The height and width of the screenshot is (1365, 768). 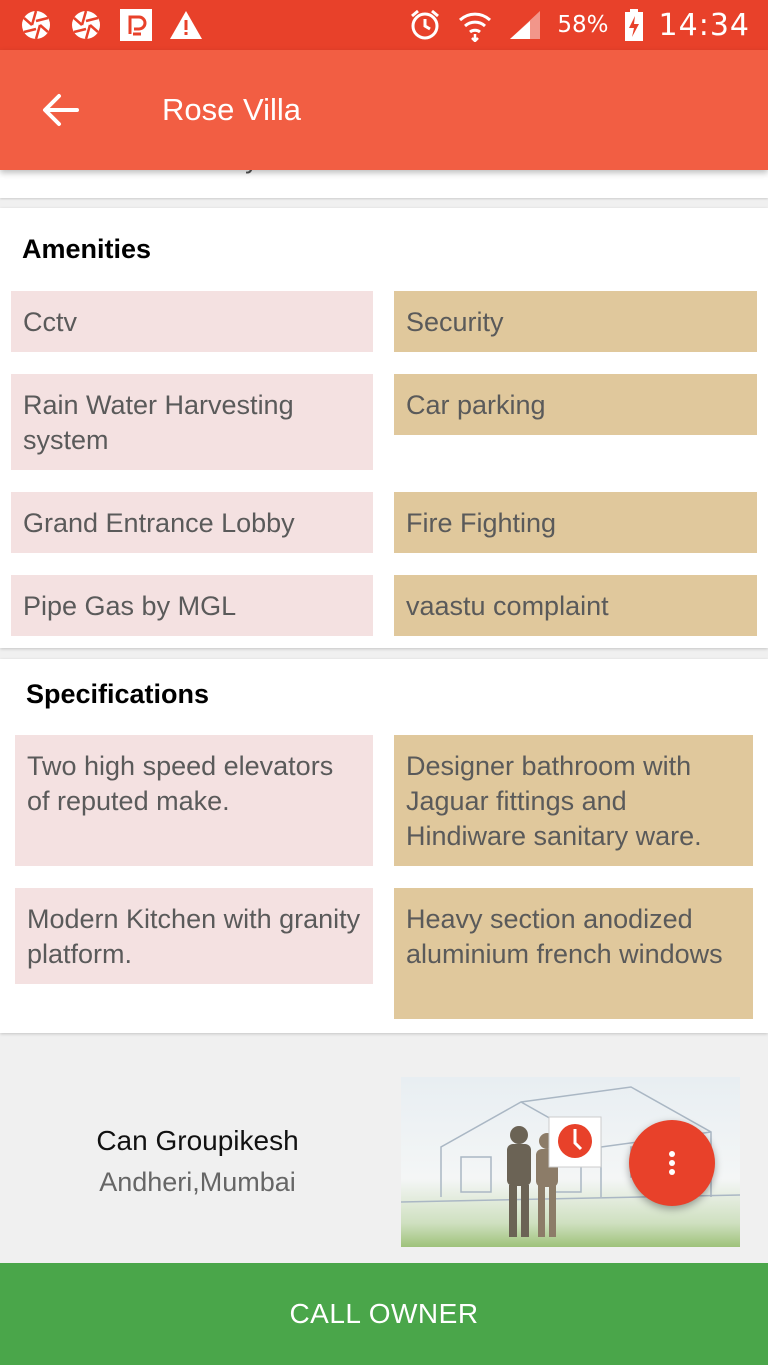 What do you see at coordinates (575, 605) in the screenshot?
I see `amenity-item: vaastu complaint` at bounding box center [575, 605].